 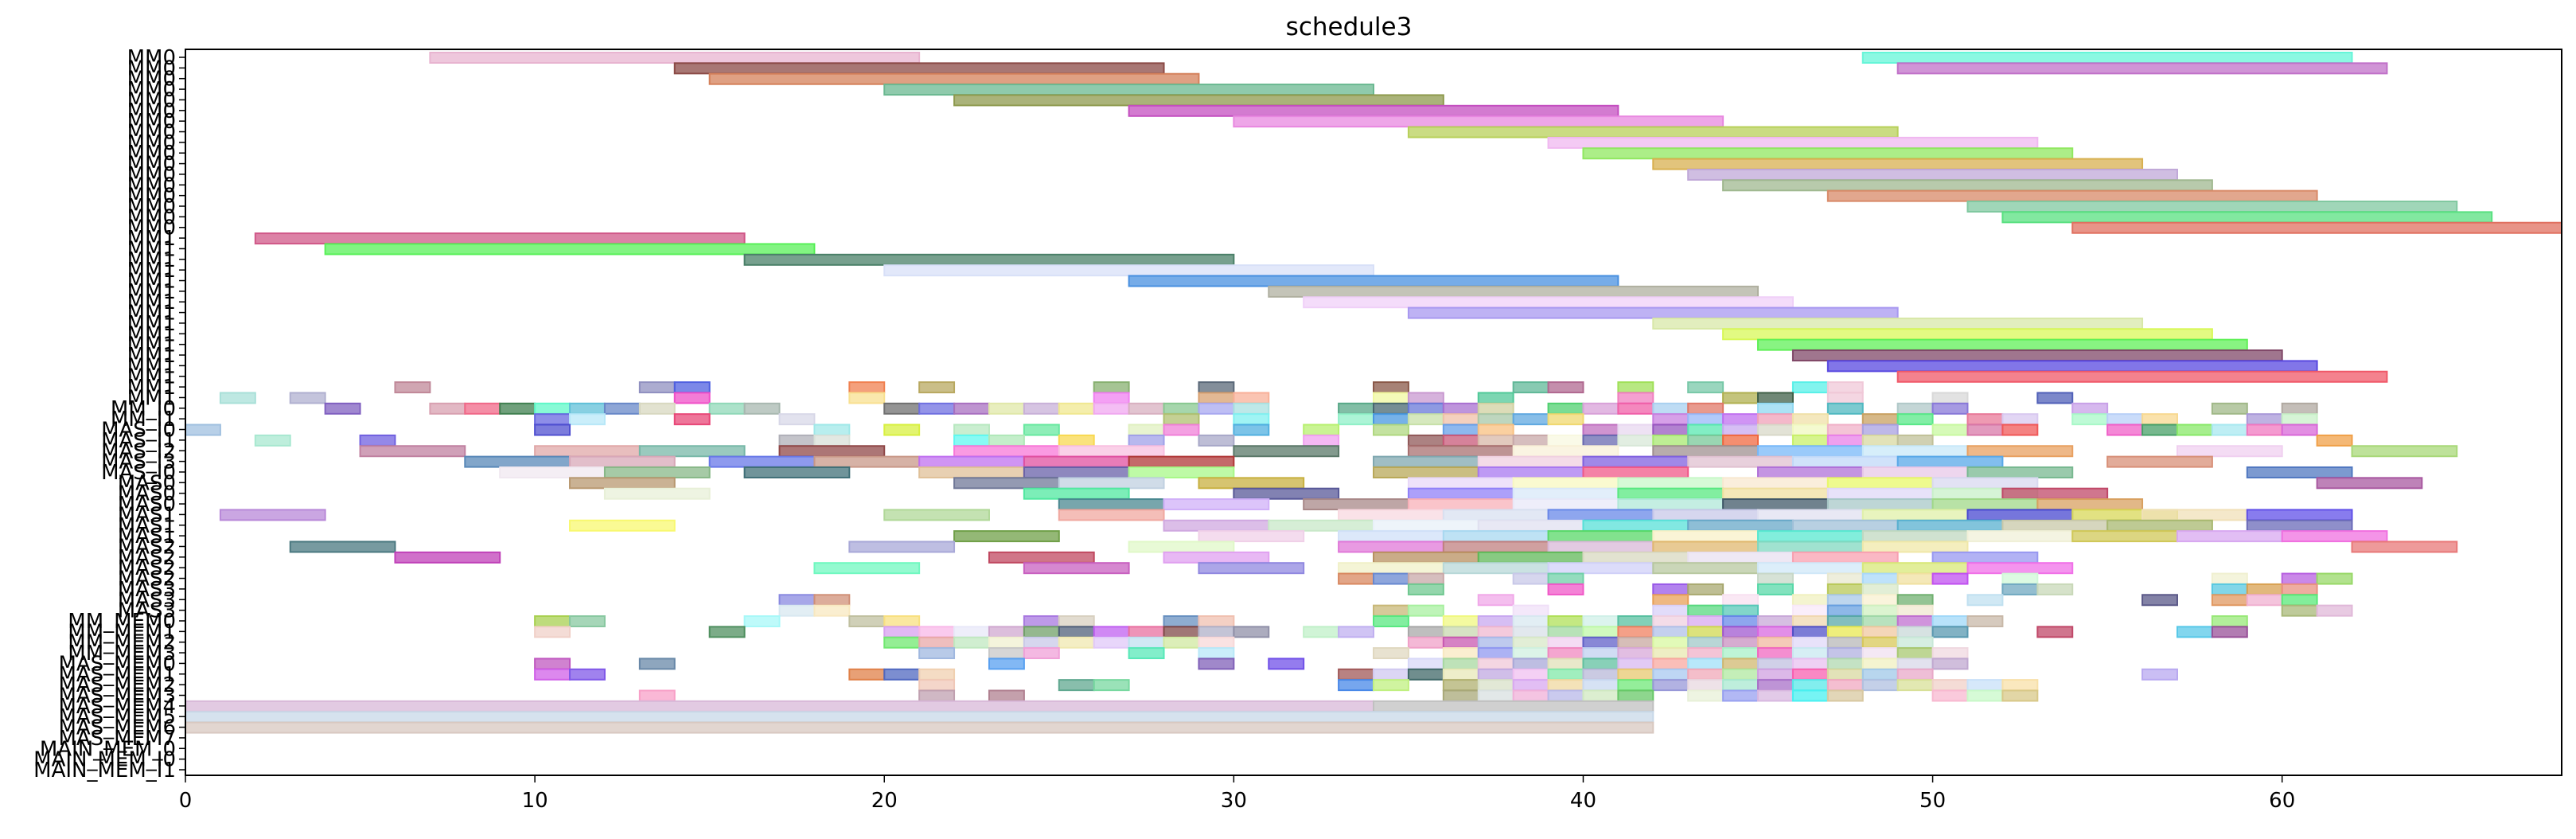 I want to click on y-label-25: MM1, so click(x=151, y=324).